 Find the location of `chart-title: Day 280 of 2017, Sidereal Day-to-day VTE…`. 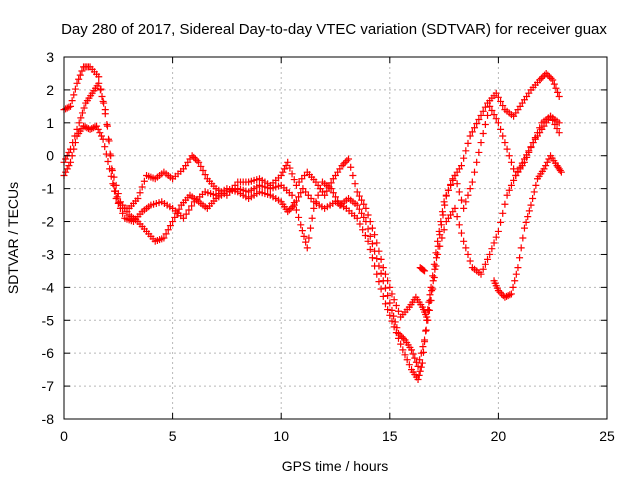

chart-title: Day 280 of 2017, Sidereal Day-to-day VTE… is located at coordinates (334, 29).